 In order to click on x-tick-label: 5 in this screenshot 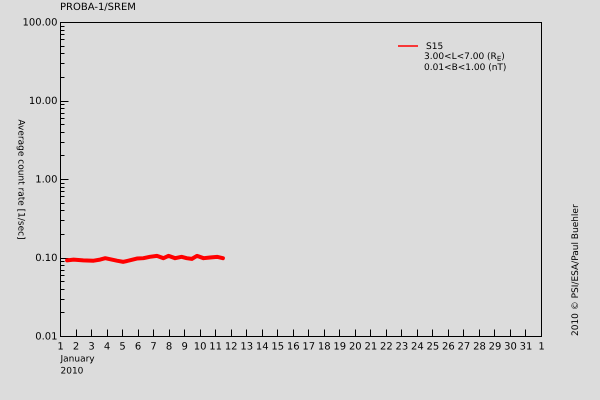, I will do `click(122, 347)`.